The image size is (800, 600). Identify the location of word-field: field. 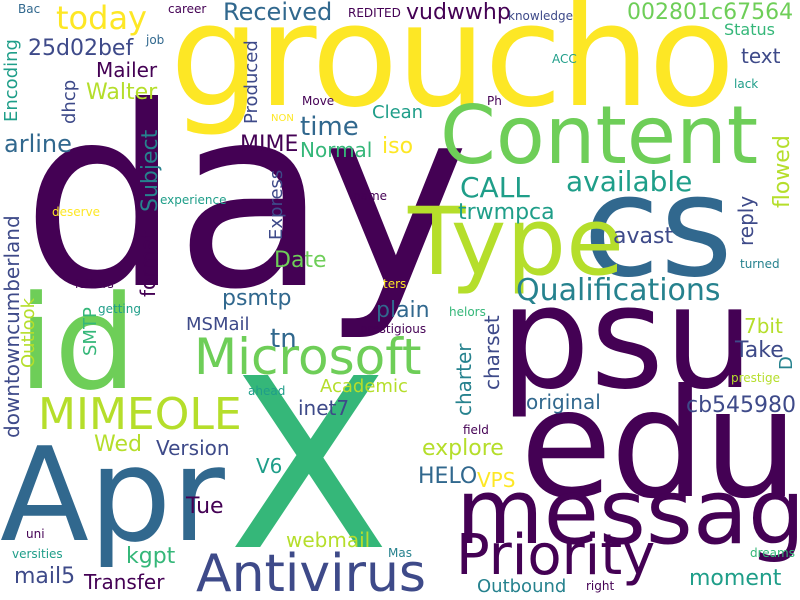
(476, 430).